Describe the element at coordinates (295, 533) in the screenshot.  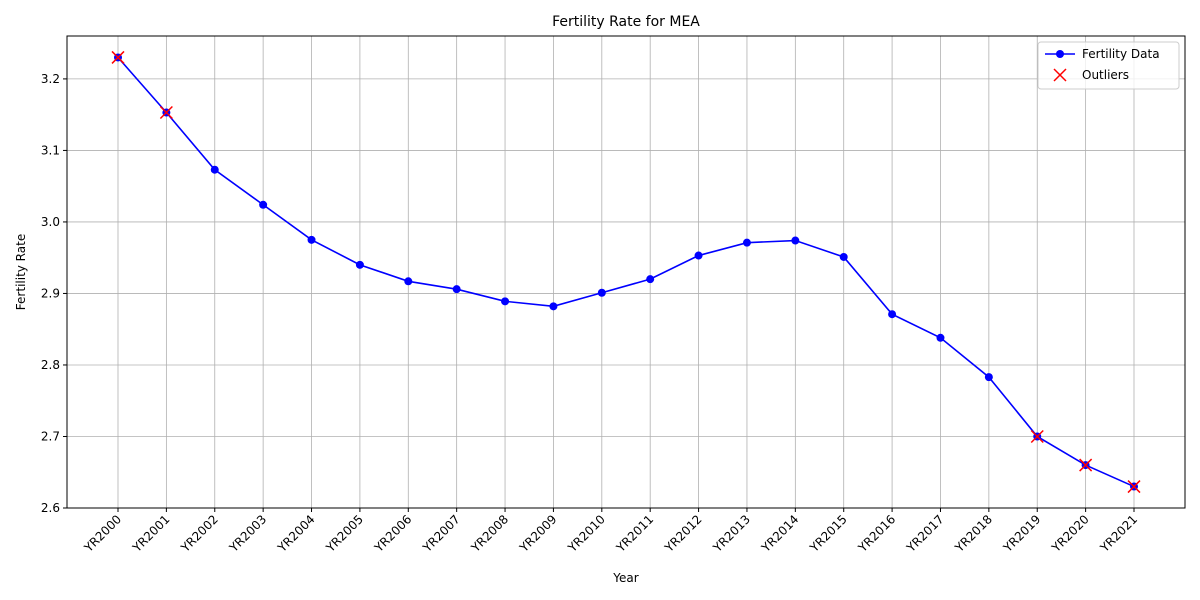
I see `x-tick-label: YR2004` at that location.